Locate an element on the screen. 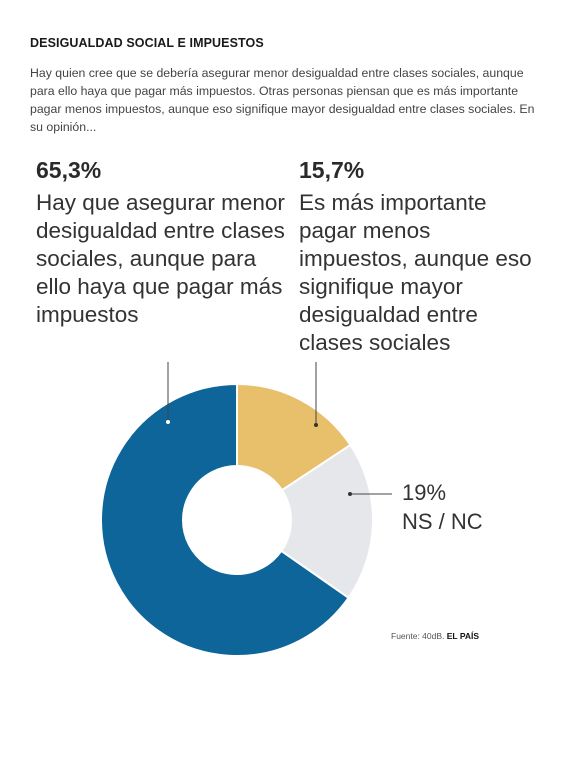 The image size is (580, 767). pagar-menos-percentage: 15,7% is located at coordinates (332, 170).